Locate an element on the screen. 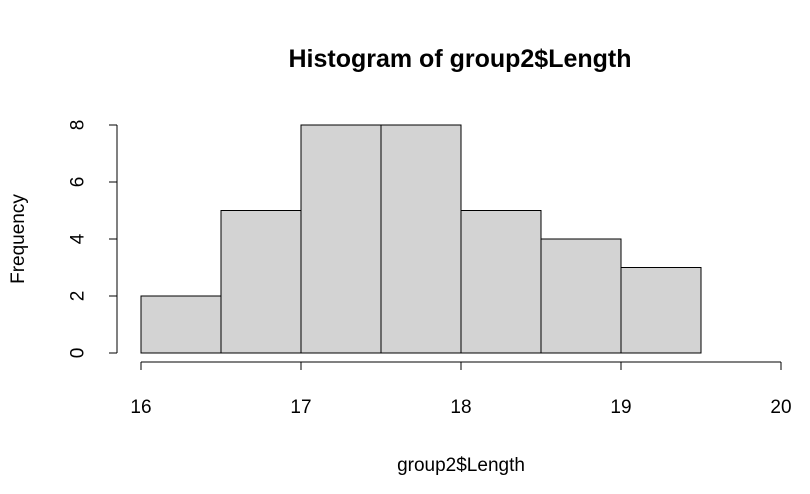  x-tick-label-19: 19 is located at coordinates (620, 407).